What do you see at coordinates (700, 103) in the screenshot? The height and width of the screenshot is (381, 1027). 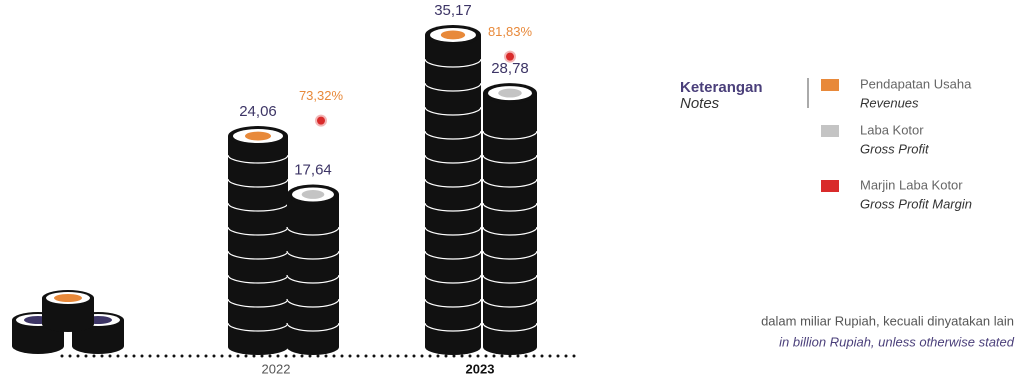 I see `legend-title-en: Notes` at bounding box center [700, 103].